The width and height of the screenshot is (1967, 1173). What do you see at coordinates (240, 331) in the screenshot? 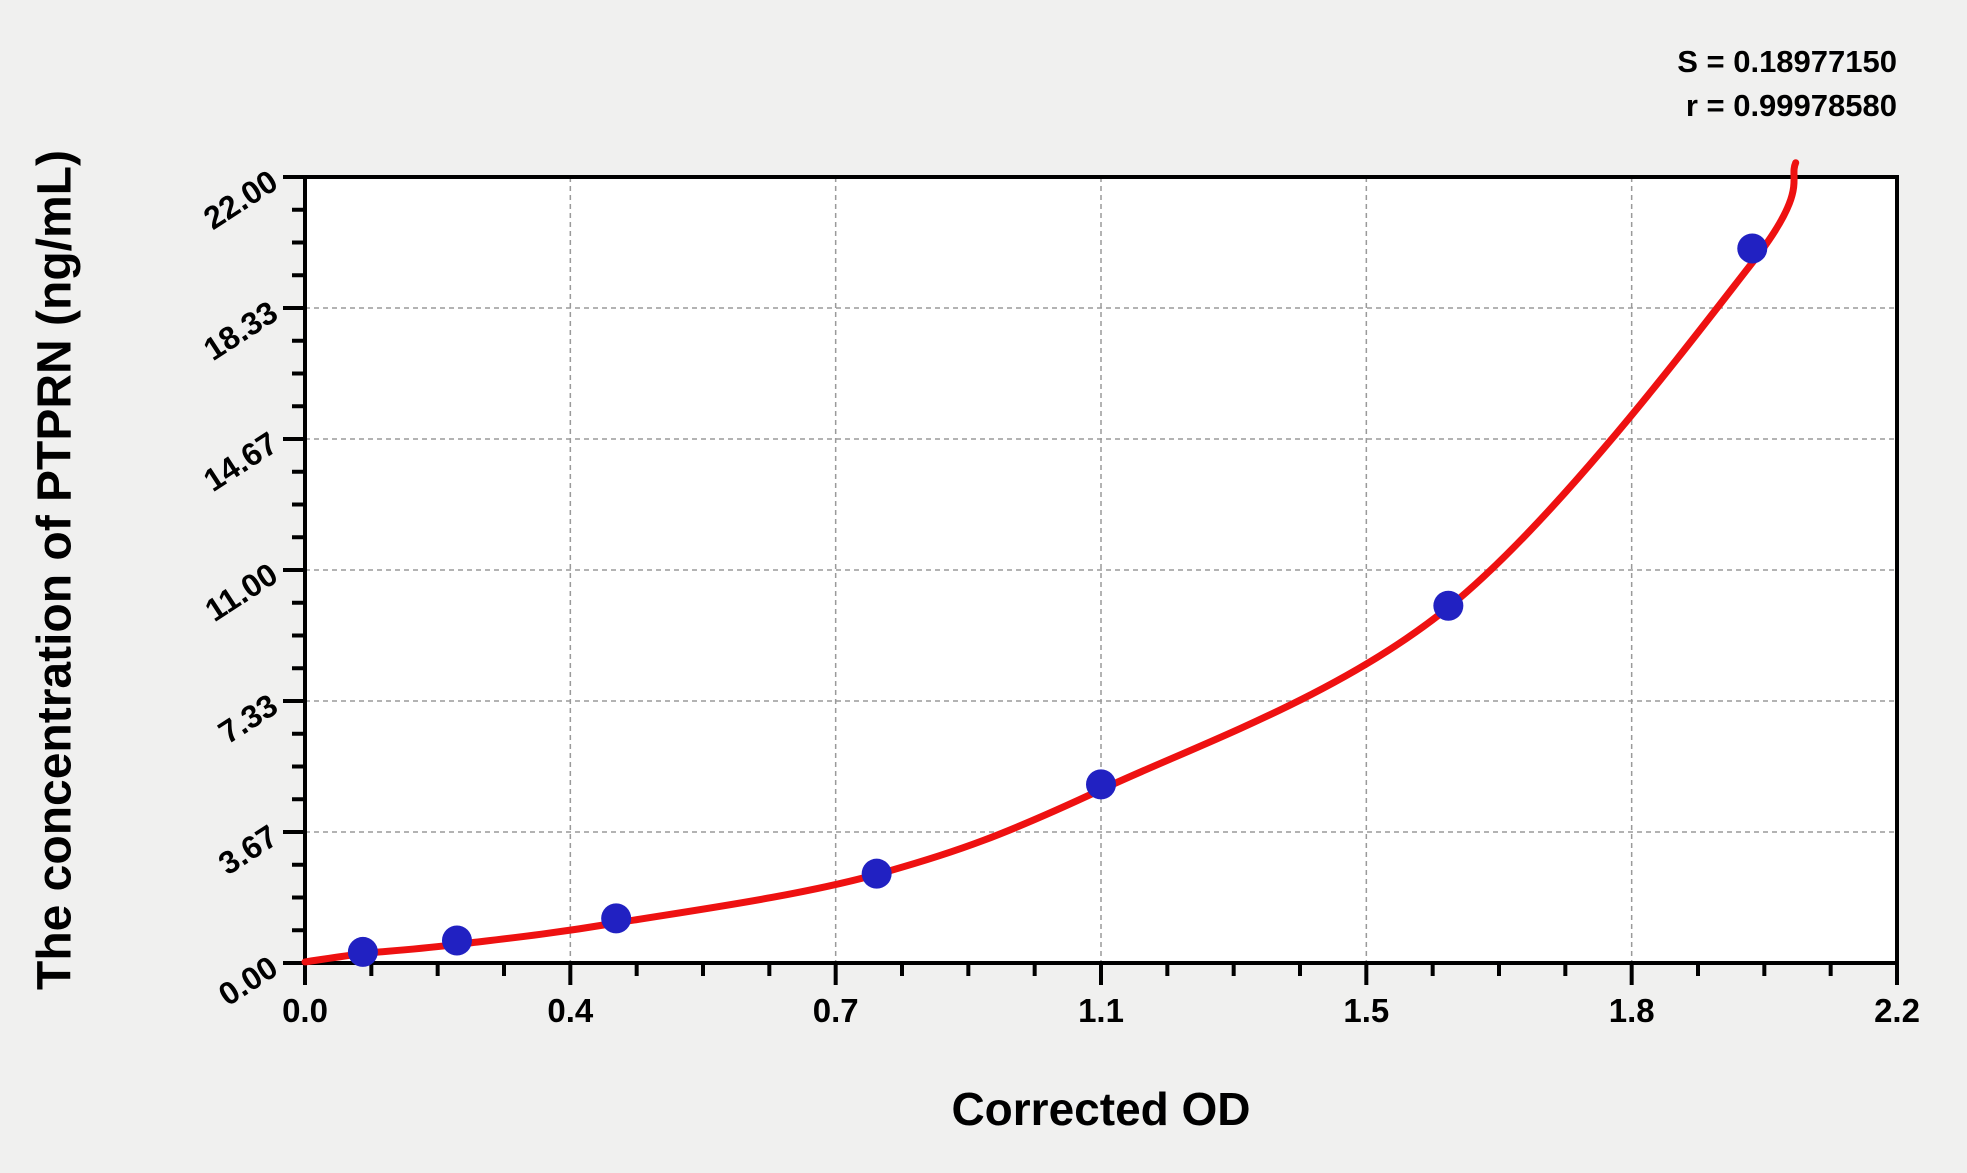
I see `y-tick-label: 18.33` at bounding box center [240, 331].